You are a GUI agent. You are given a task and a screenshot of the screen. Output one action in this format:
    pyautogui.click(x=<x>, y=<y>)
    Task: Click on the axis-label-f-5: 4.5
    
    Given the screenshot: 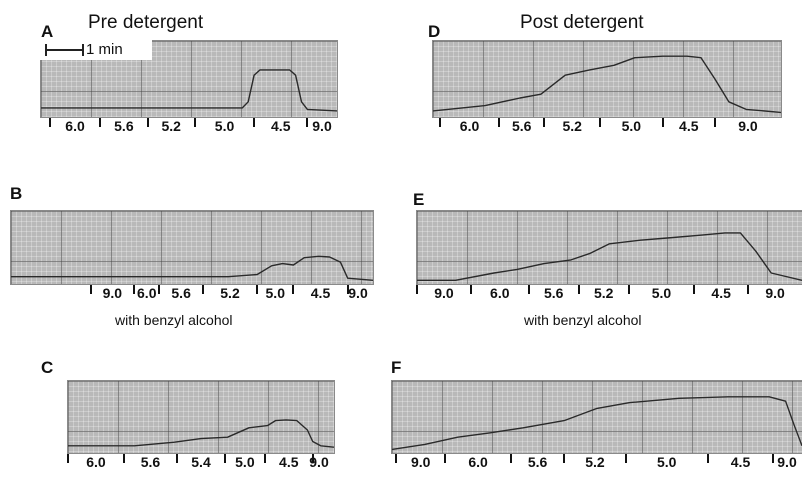 What is the action you would take?
    pyautogui.click(x=740, y=462)
    